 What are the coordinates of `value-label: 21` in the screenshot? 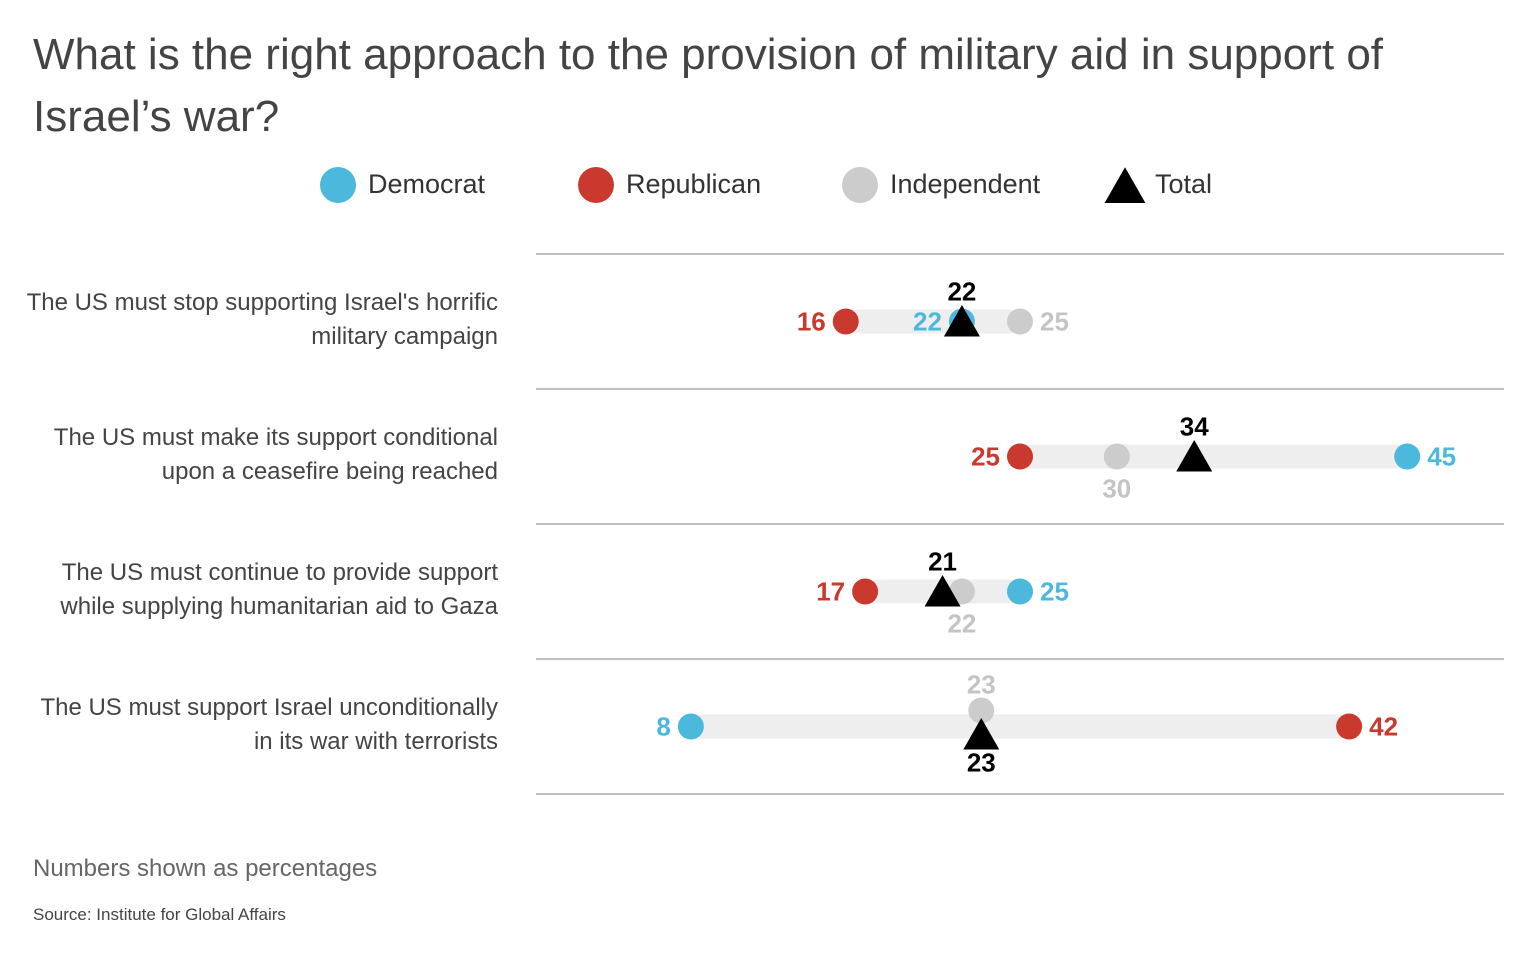 It's located at (942, 561).